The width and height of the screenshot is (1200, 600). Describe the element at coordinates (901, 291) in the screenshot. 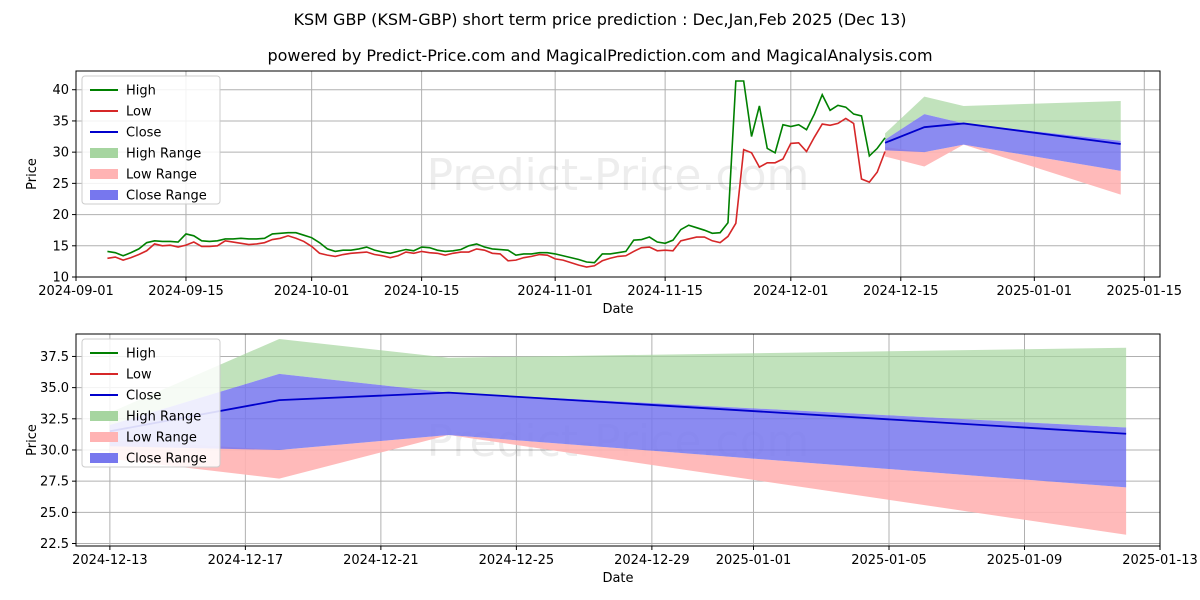

I see `x-tick-label: 2024-12-15` at that location.